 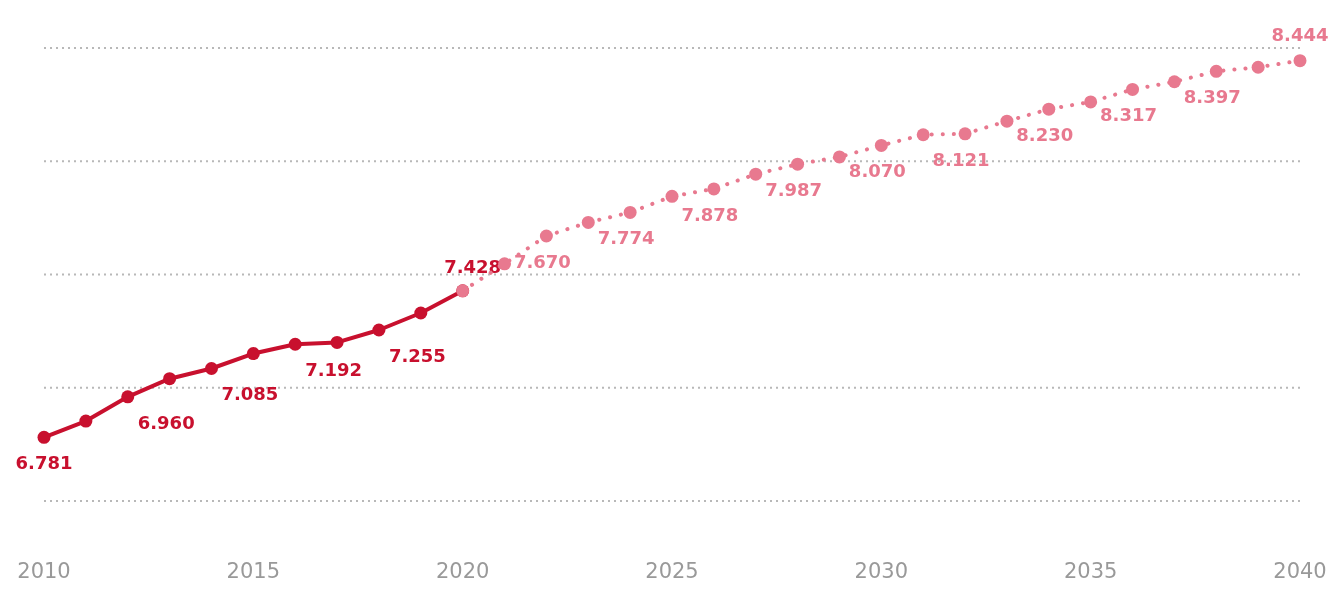 I want to click on x-tick-label: 2015, so click(x=253, y=571).